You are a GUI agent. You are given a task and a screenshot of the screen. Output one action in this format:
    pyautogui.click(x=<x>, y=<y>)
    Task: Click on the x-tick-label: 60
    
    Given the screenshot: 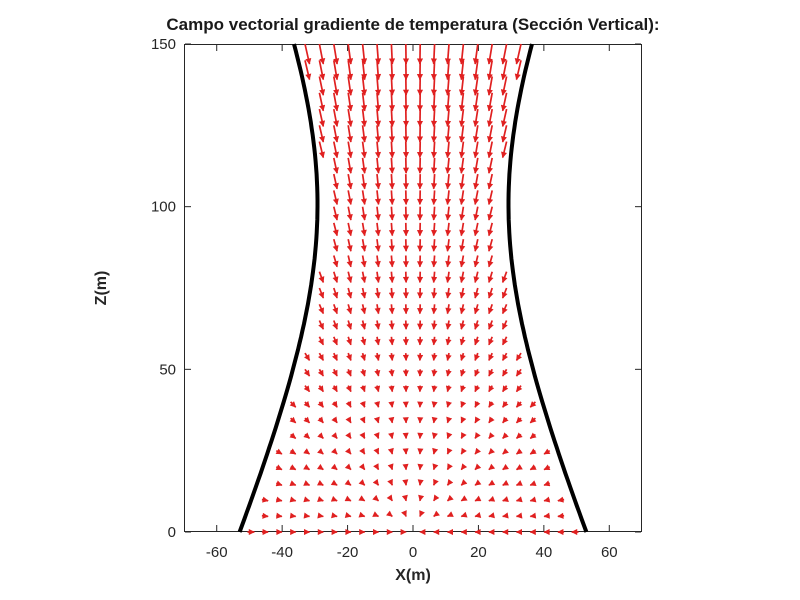 What is the action you would take?
    pyautogui.click(x=609, y=552)
    